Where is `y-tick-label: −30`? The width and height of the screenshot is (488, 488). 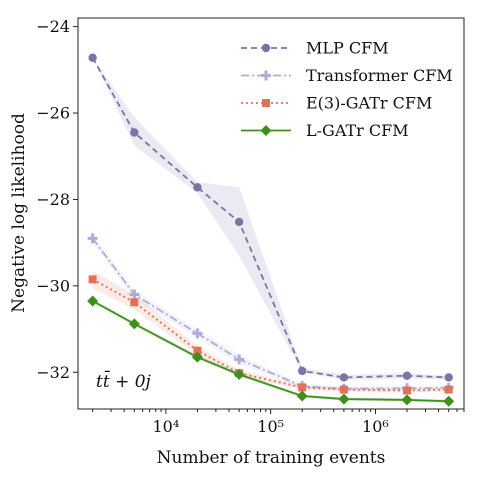
y-tick-label: −30 is located at coordinates (53, 285).